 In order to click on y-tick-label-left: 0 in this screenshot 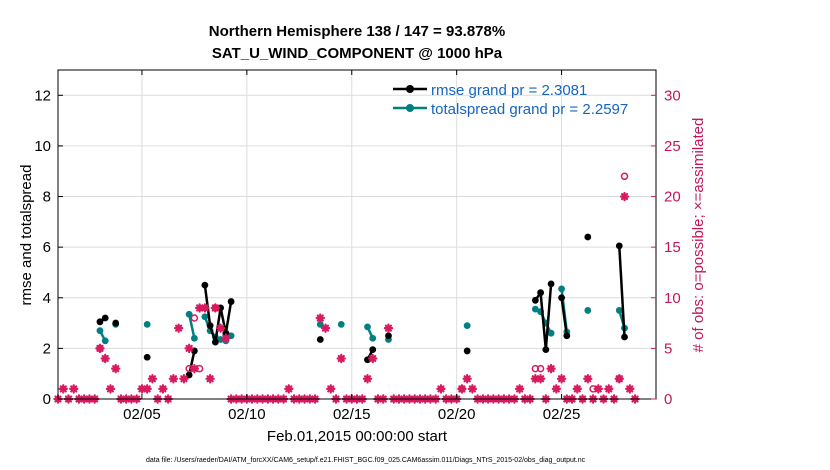, I will do `click(47, 399)`.